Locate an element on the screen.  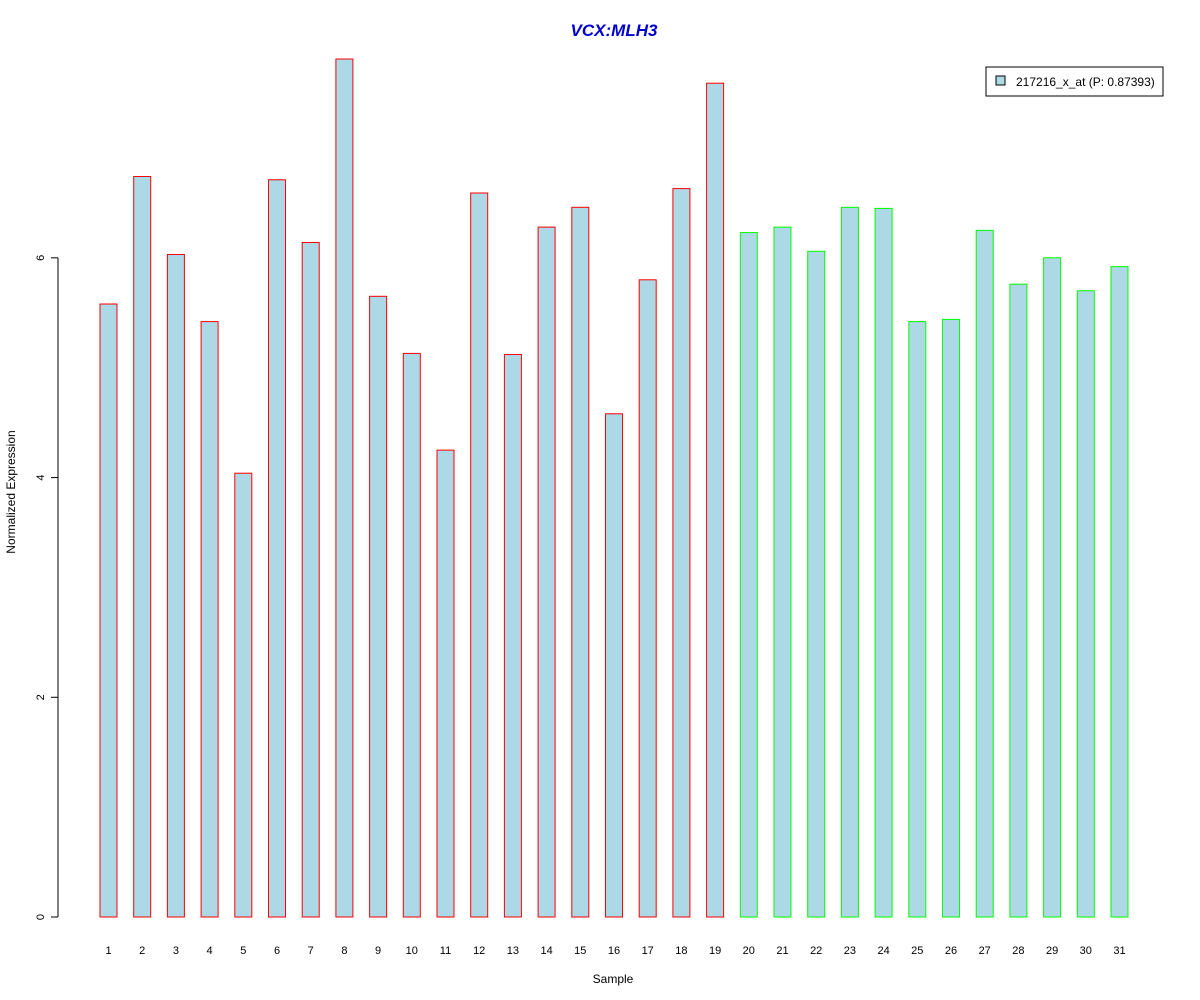
x-tick-label: 19 is located at coordinates (715, 951).